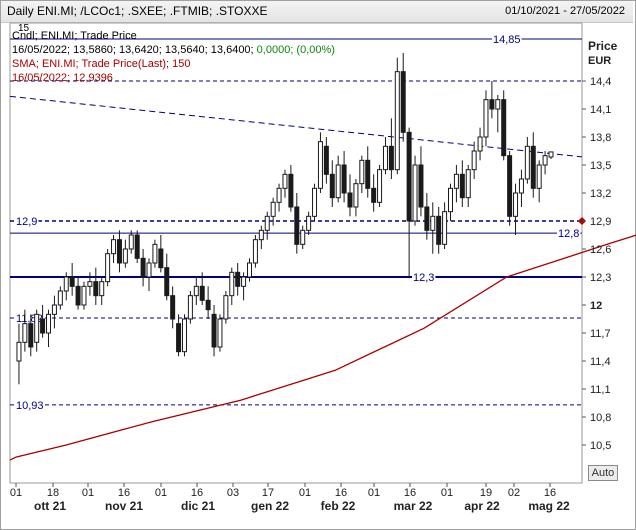 This screenshot has height=530, width=636. Describe the element at coordinates (600, 362) in the screenshot. I see `y-tick-label: 11,4` at that location.